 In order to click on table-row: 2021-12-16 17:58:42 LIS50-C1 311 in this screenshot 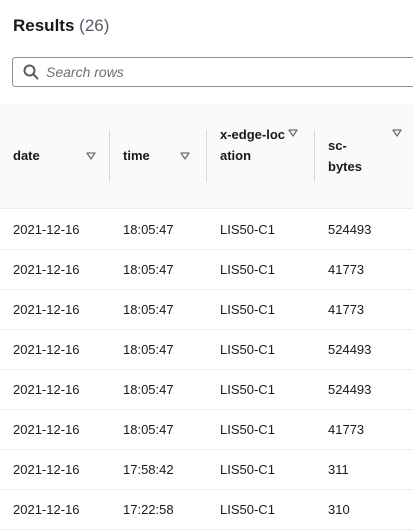, I will do `click(206, 469)`.